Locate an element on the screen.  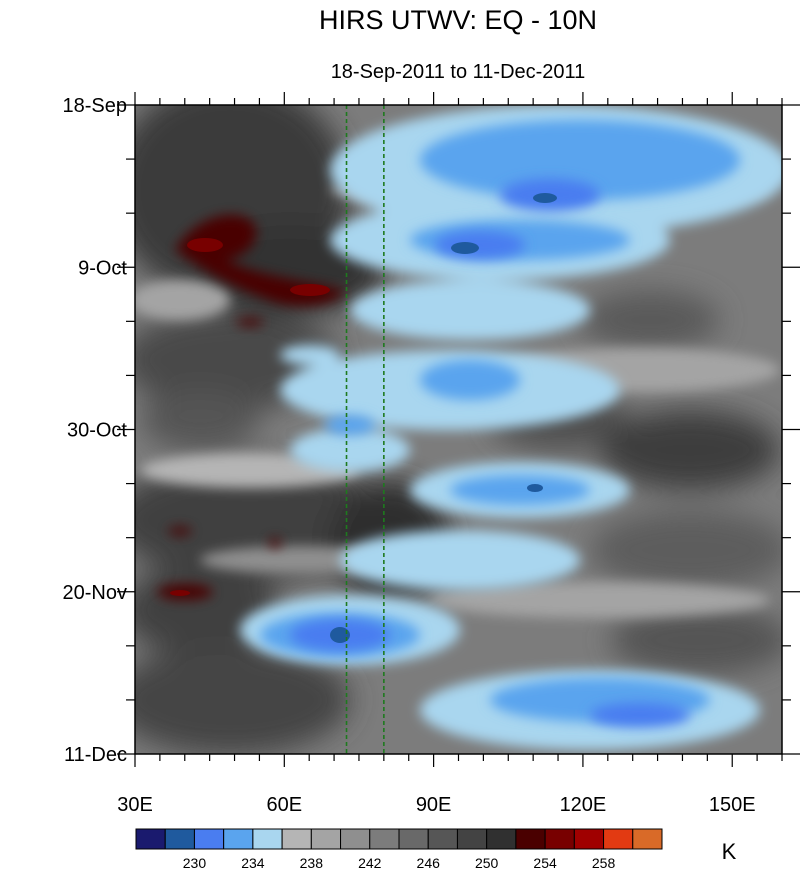
y-tick-label: 11-Dec is located at coordinates (95, 755).